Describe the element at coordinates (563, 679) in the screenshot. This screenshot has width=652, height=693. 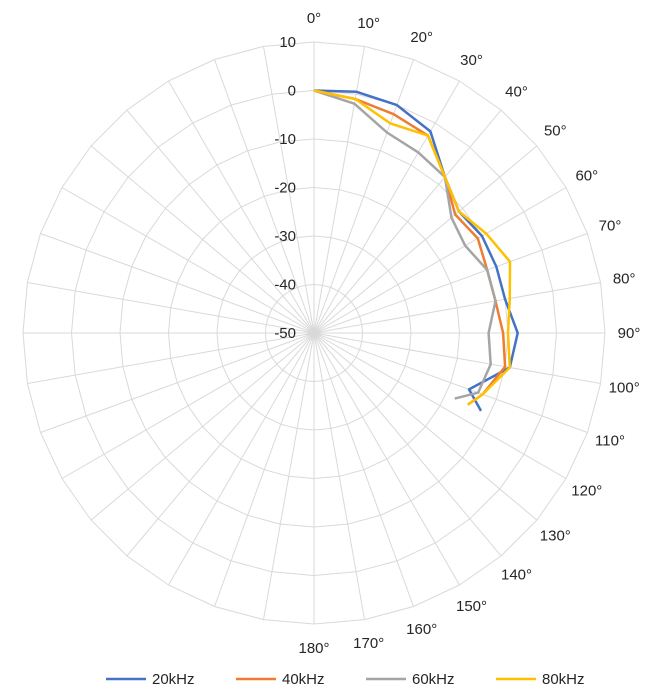
I see `legend-label: 80kHz` at that location.